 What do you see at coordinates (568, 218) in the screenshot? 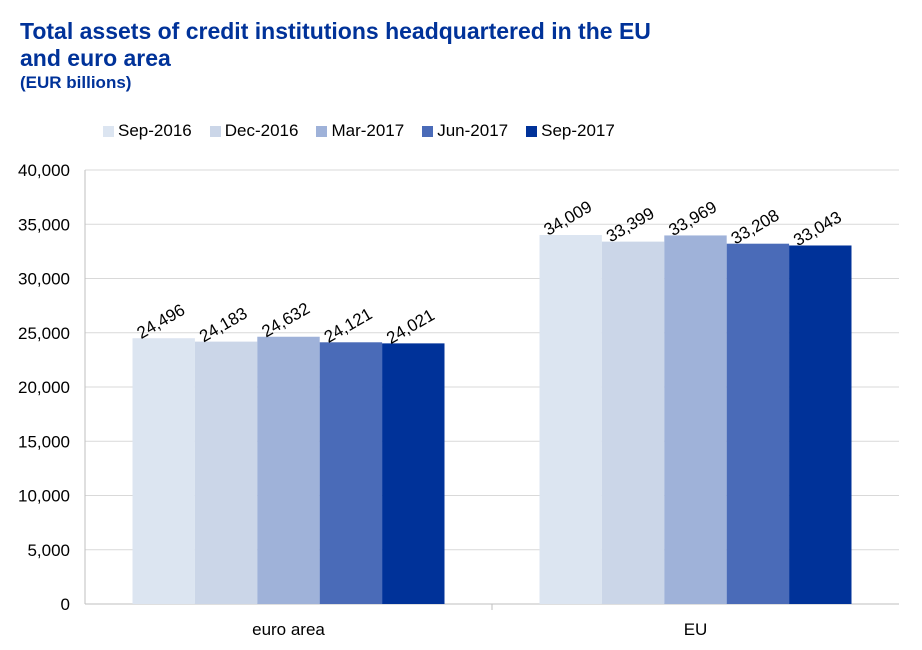
I see `data-label: 34,009` at bounding box center [568, 218].